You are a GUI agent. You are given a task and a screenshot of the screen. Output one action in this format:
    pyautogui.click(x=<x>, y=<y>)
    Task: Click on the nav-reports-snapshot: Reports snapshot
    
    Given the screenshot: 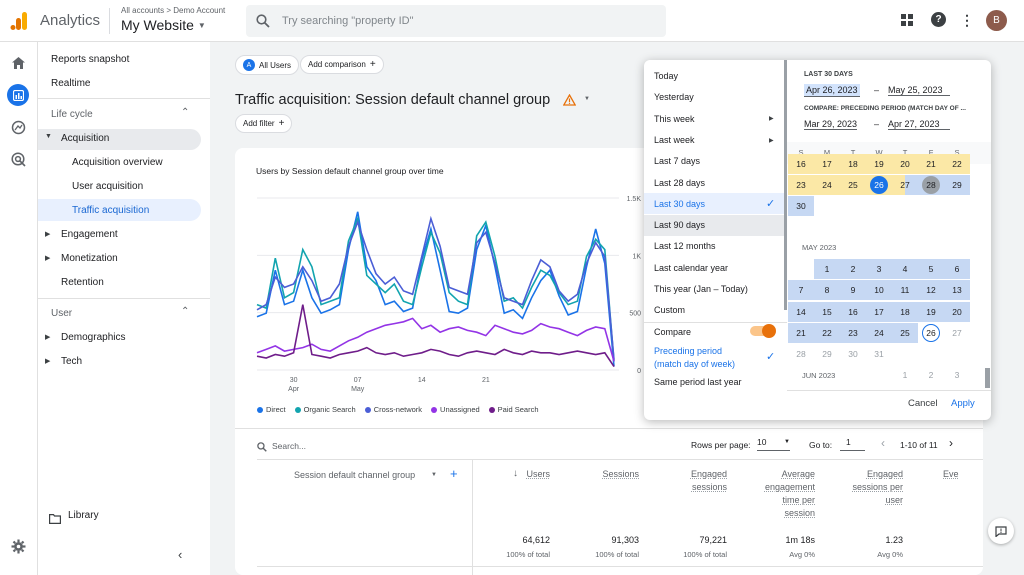 What is the action you would take?
    pyautogui.click(x=90, y=59)
    